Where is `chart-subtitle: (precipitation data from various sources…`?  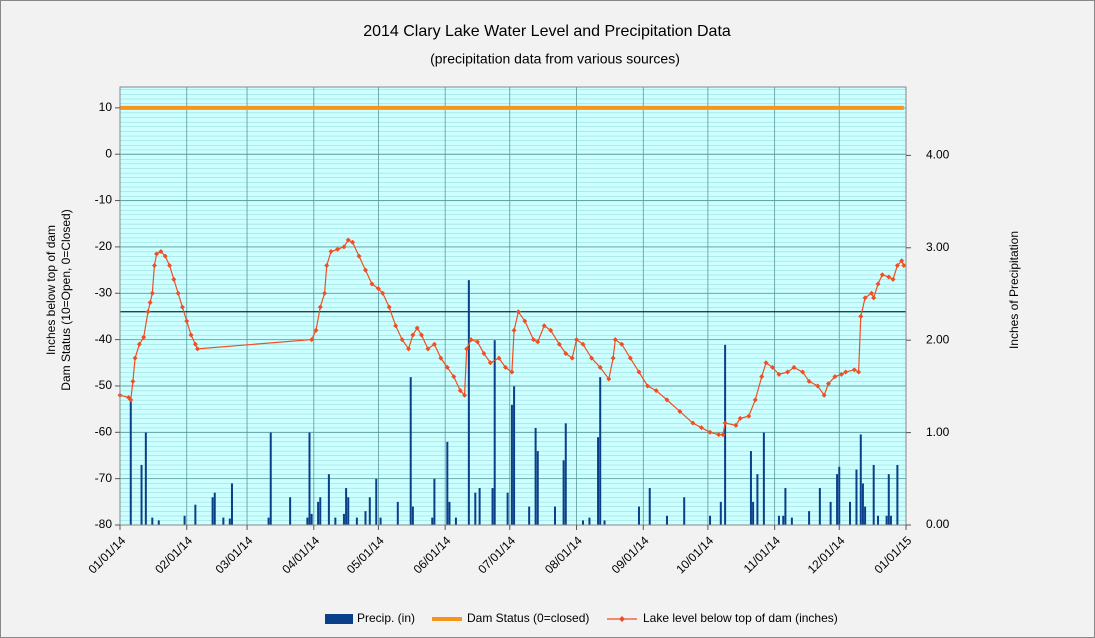 chart-subtitle: (precipitation data from various sources… is located at coordinates (555, 59).